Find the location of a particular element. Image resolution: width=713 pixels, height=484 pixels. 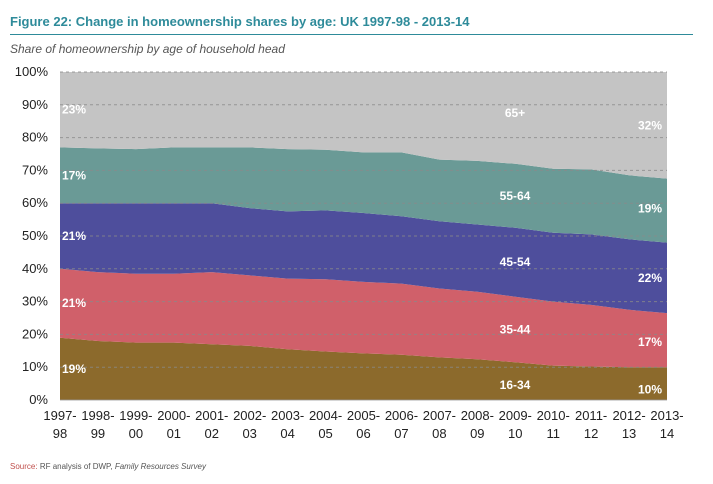

x-tick-line2-10: 08 is located at coordinates (439, 433).